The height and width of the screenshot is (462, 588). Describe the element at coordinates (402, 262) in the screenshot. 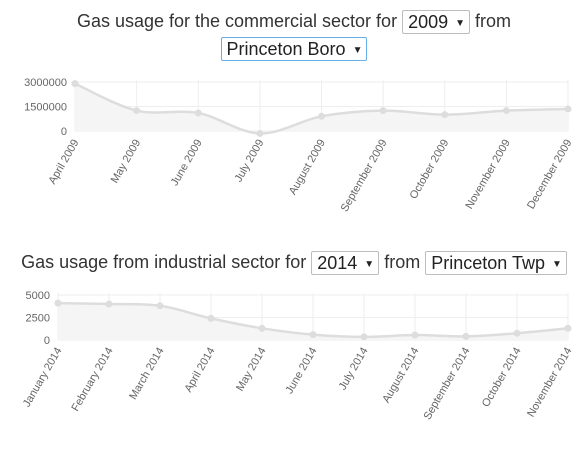

I see `chart2-title-mid: from` at that location.